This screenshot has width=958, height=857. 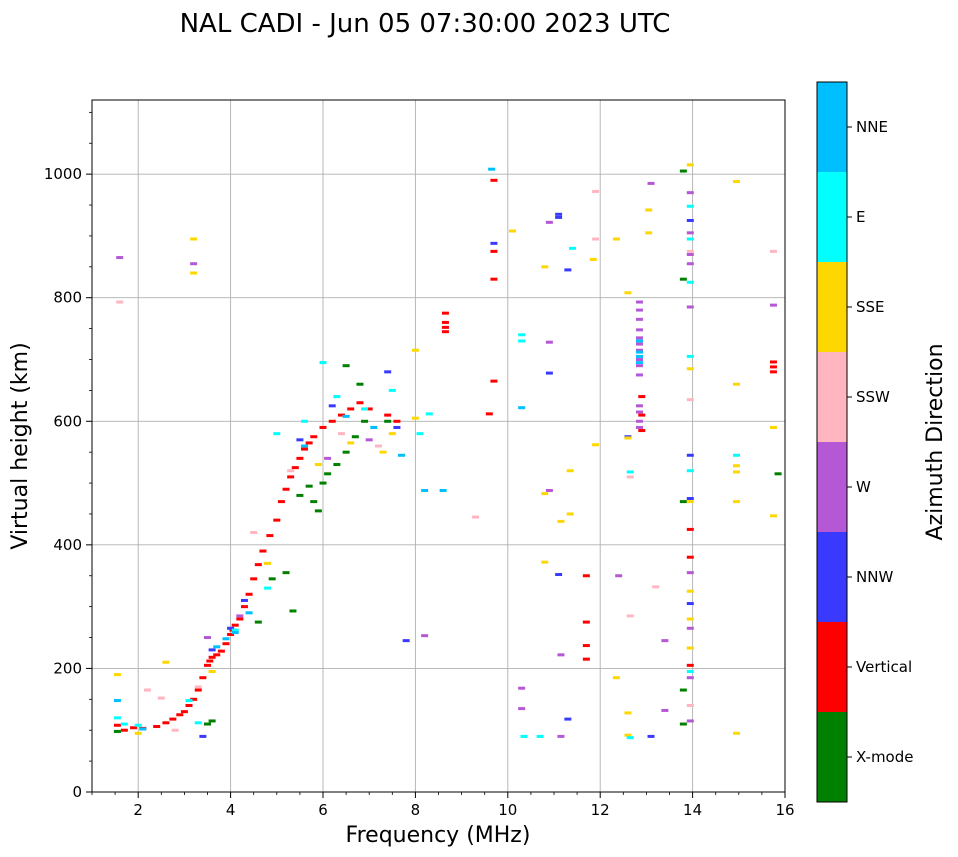 What do you see at coordinates (860, 217) in the screenshot?
I see `colorbar-label: E` at bounding box center [860, 217].